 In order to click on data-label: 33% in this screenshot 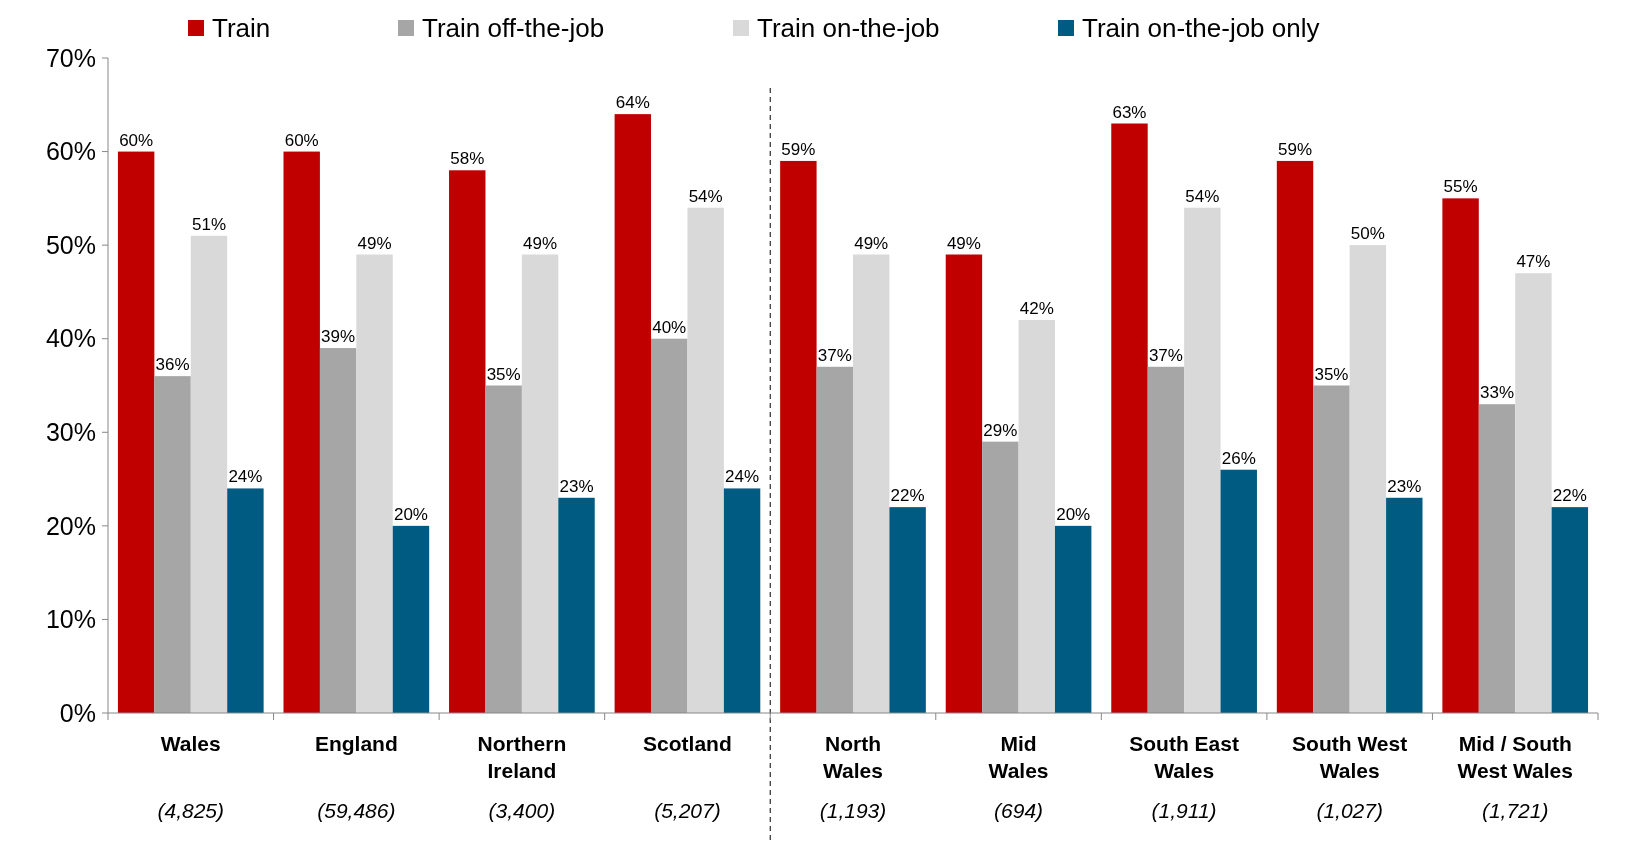, I will do `click(1497, 393)`.